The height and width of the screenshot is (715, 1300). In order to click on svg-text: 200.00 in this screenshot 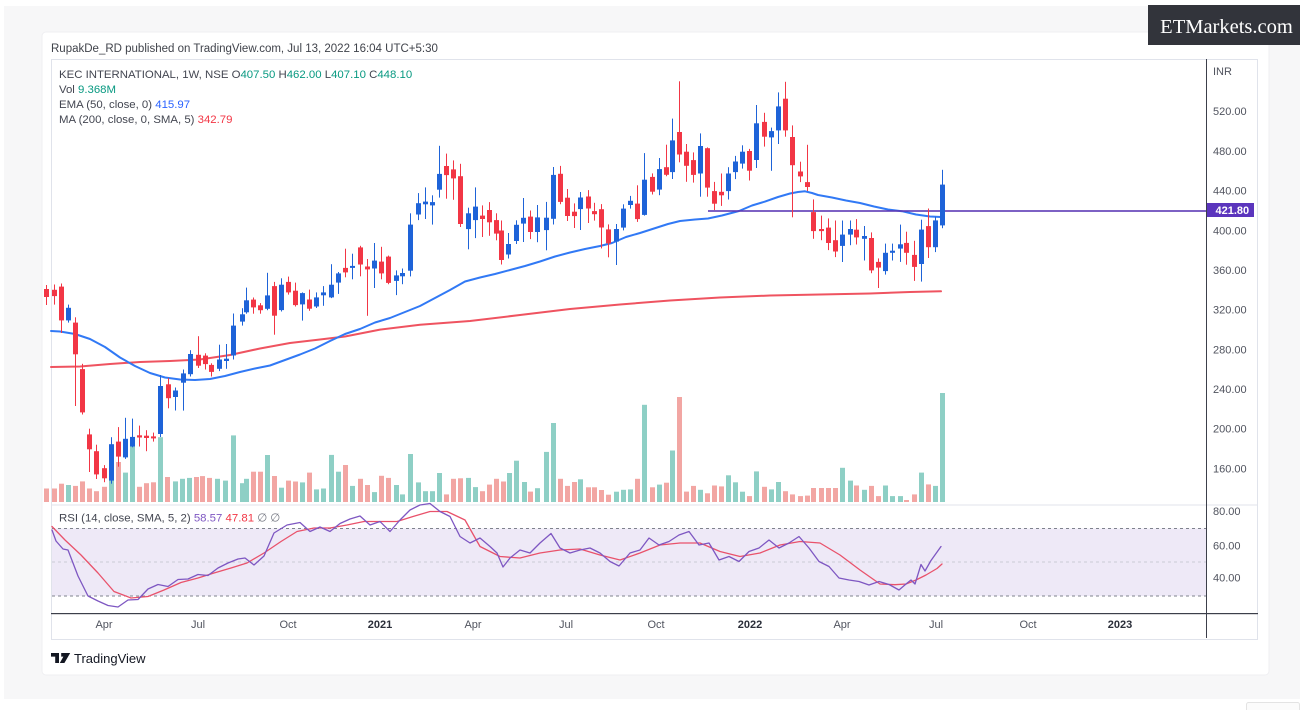, I will do `click(1230, 430)`.